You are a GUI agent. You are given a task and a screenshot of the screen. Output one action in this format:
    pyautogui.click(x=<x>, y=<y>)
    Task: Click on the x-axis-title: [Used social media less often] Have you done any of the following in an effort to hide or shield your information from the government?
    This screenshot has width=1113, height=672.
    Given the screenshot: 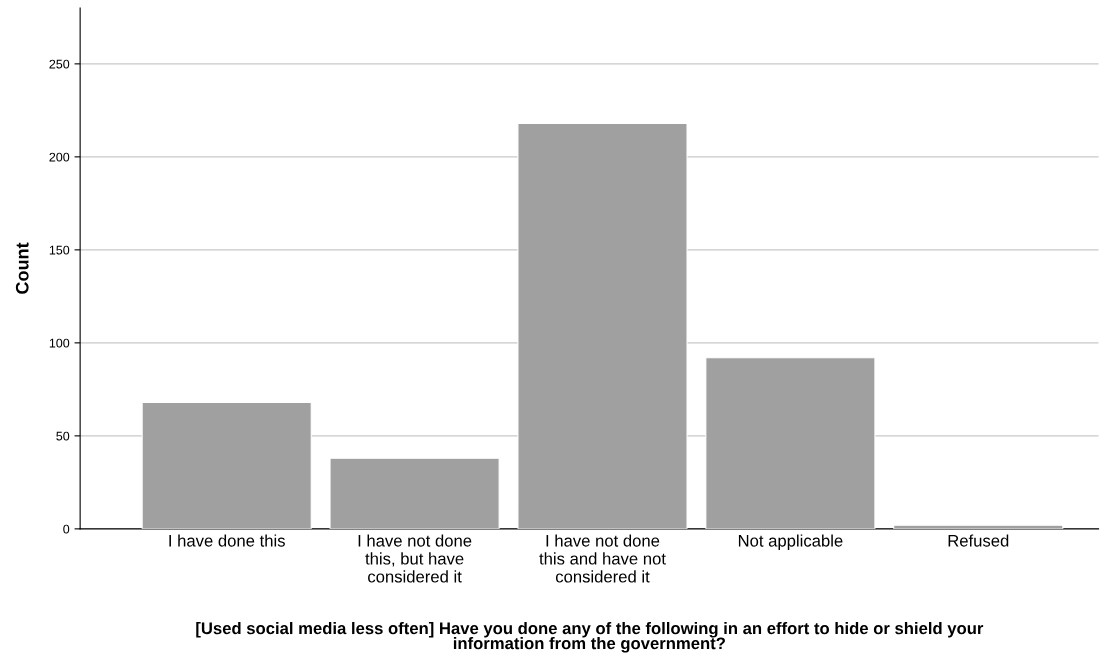 What is the action you would take?
    pyautogui.click(x=590, y=637)
    